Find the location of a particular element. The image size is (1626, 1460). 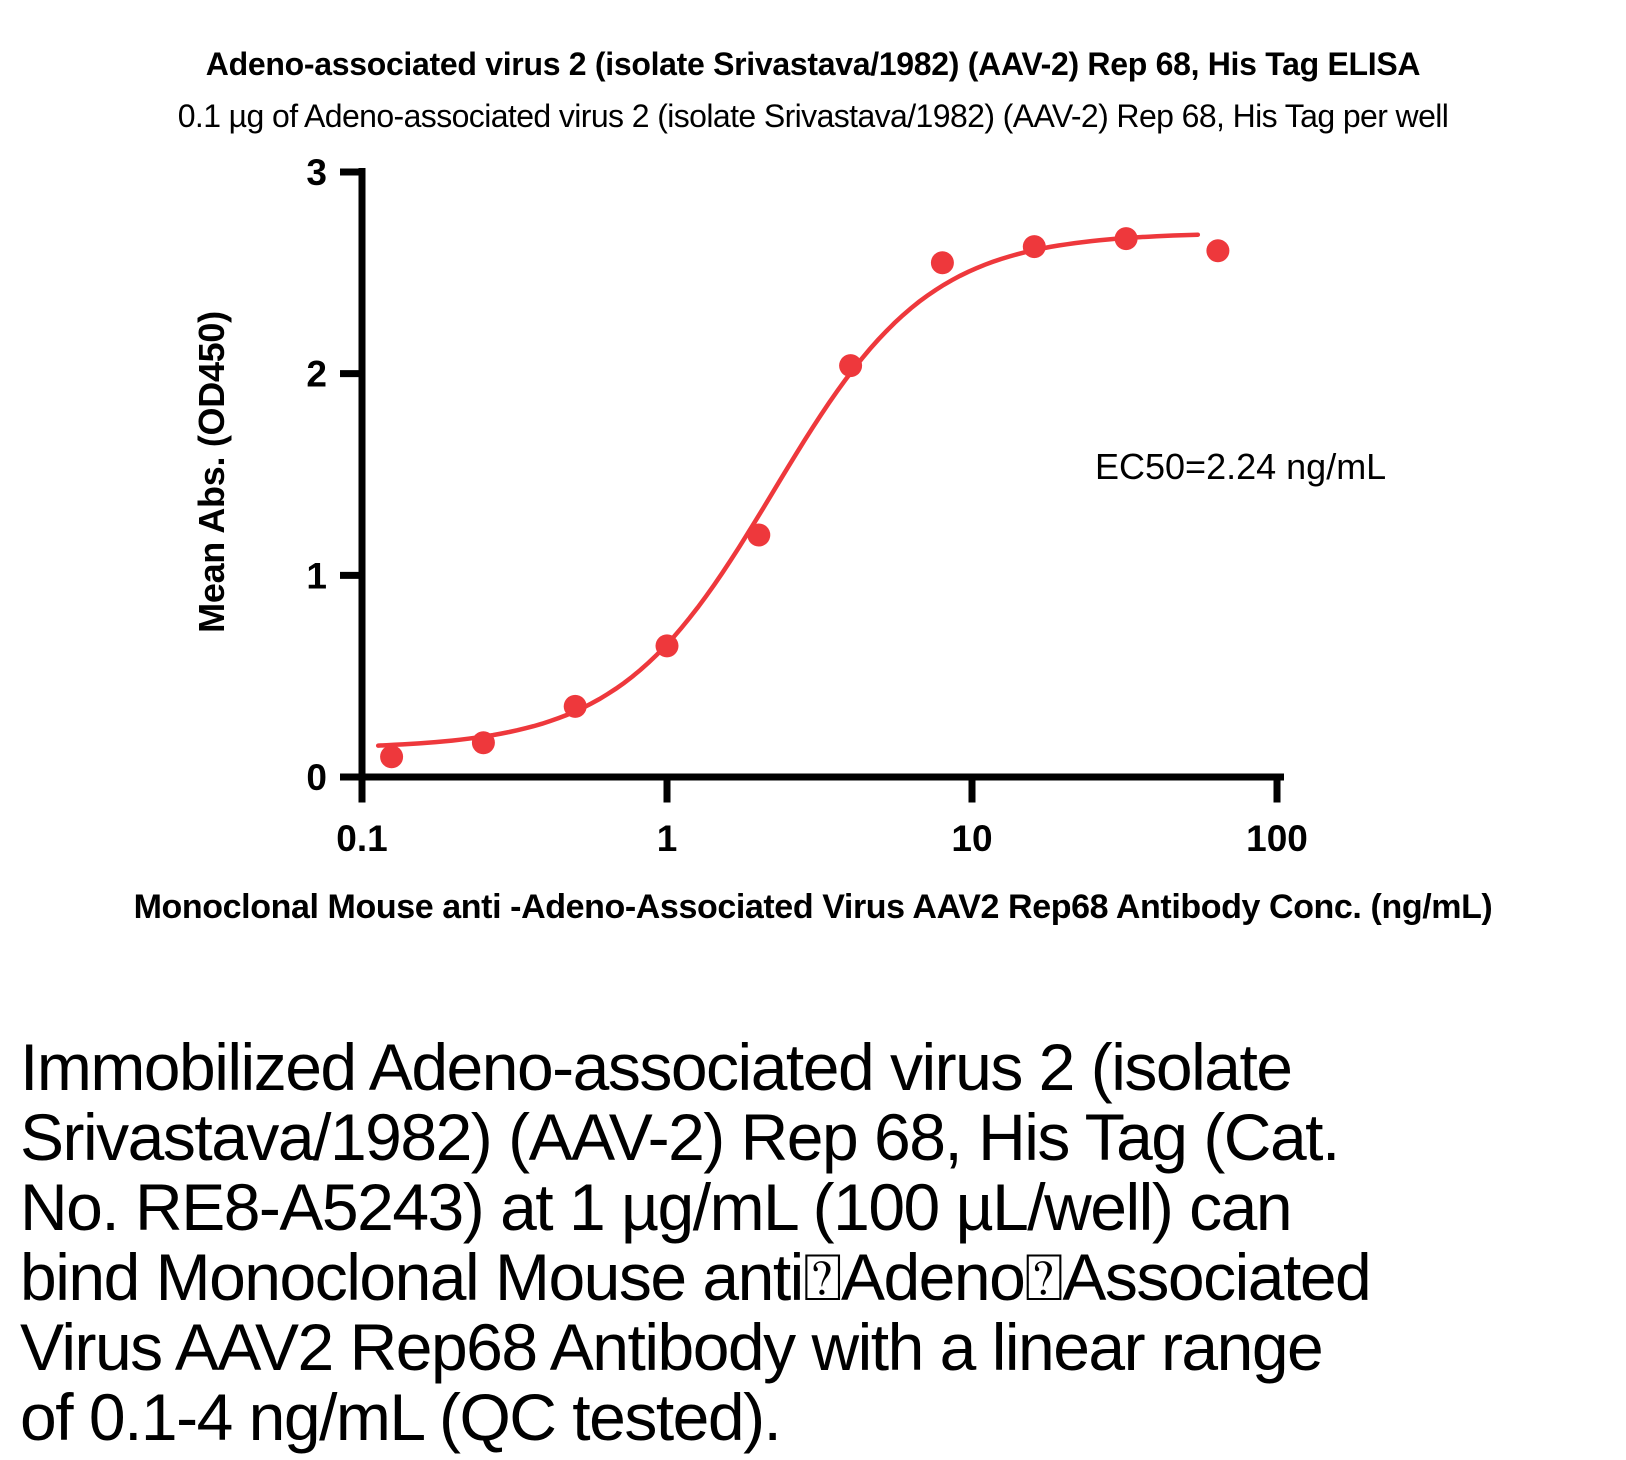

x-tick-label: 0.1 is located at coordinates (361, 838).